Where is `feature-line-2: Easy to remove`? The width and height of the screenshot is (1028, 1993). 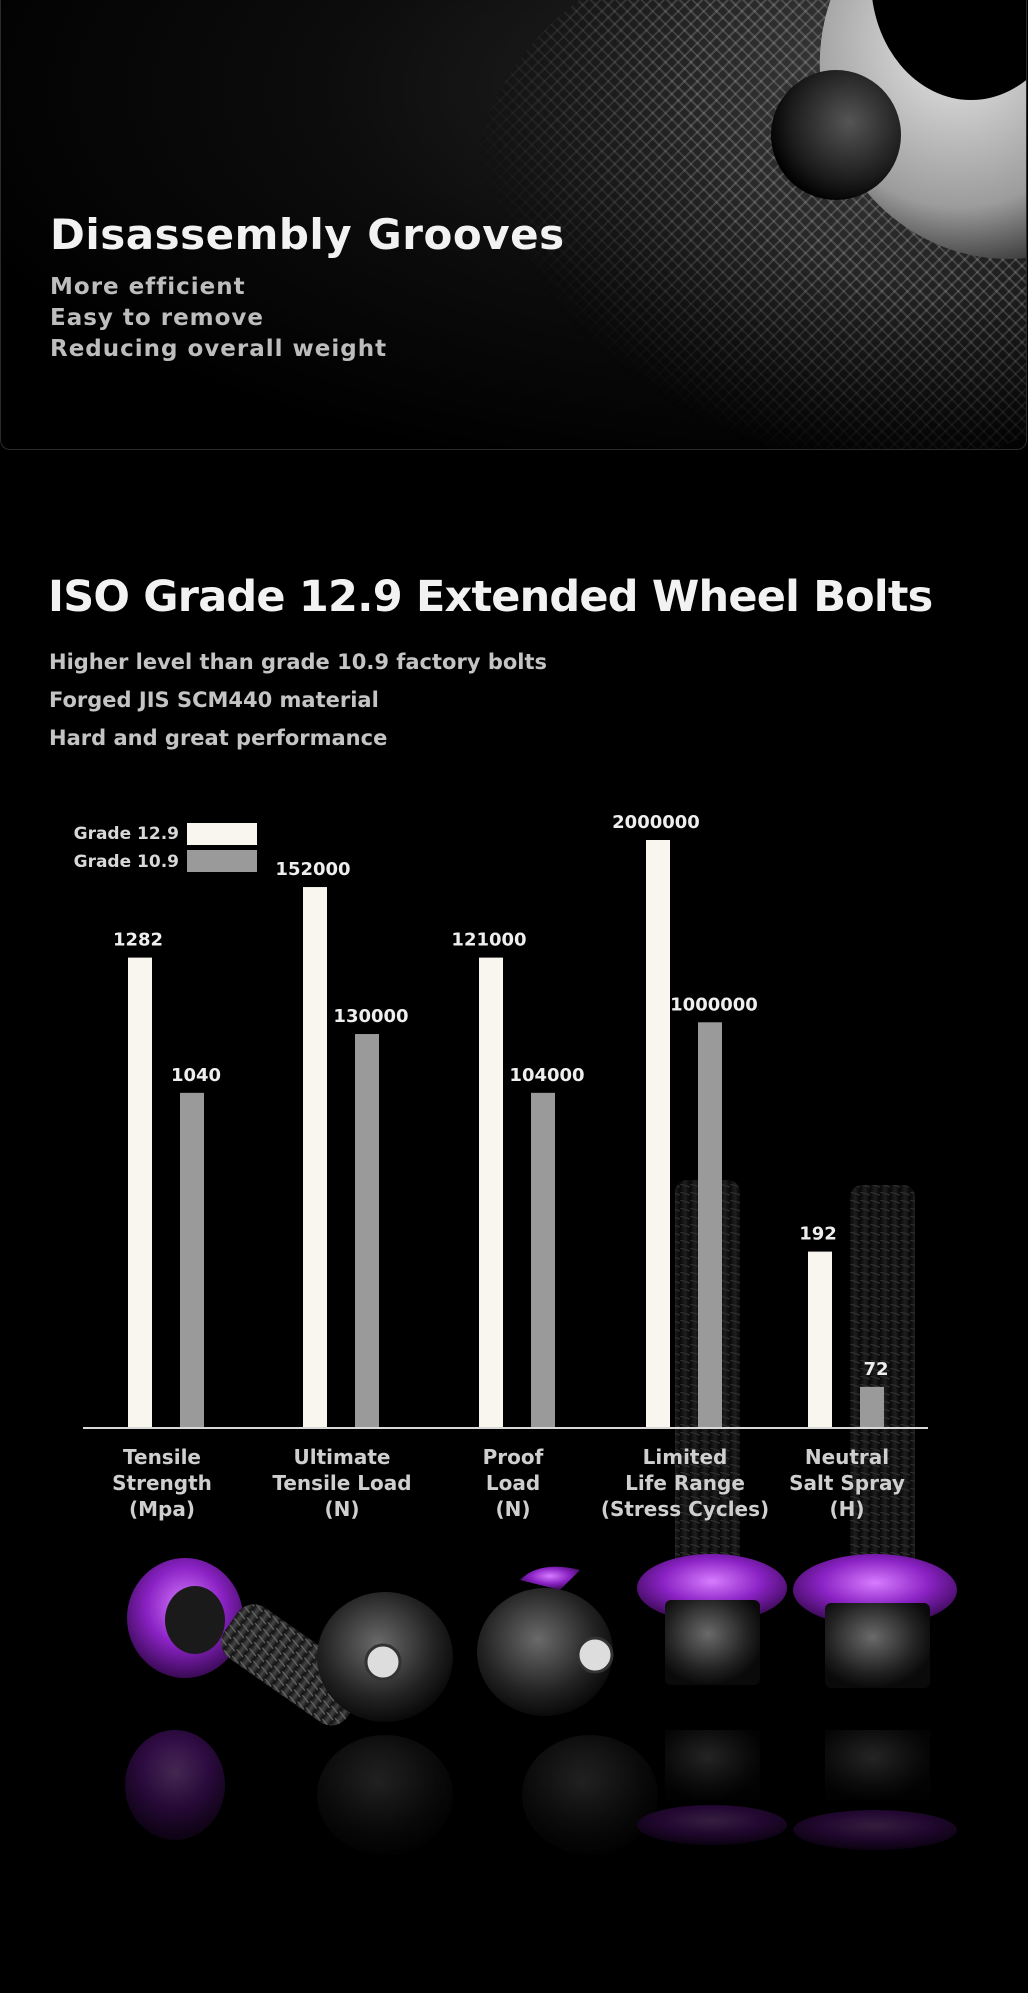 feature-line-2: Easy to remove is located at coordinates (157, 318).